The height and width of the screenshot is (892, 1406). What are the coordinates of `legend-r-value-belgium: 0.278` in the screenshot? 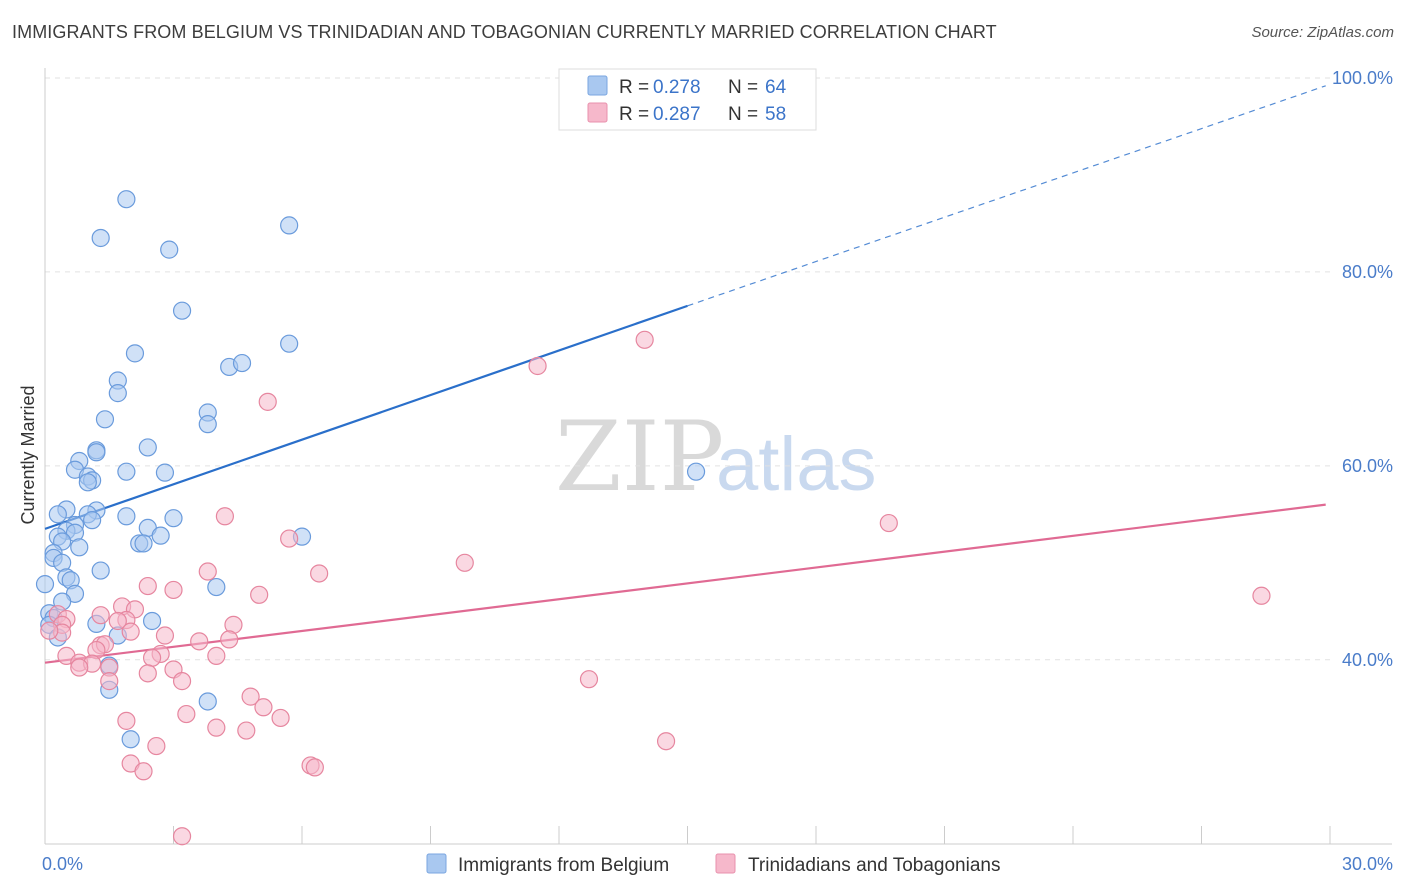 It's located at (677, 87).